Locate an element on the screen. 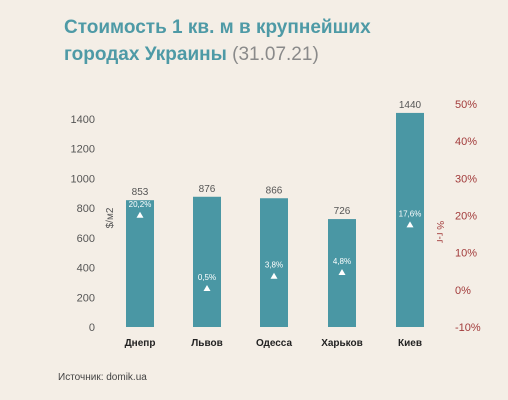 The width and height of the screenshot is (508, 400). y2-tick-label: -10% is located at coordinates (468, 328).